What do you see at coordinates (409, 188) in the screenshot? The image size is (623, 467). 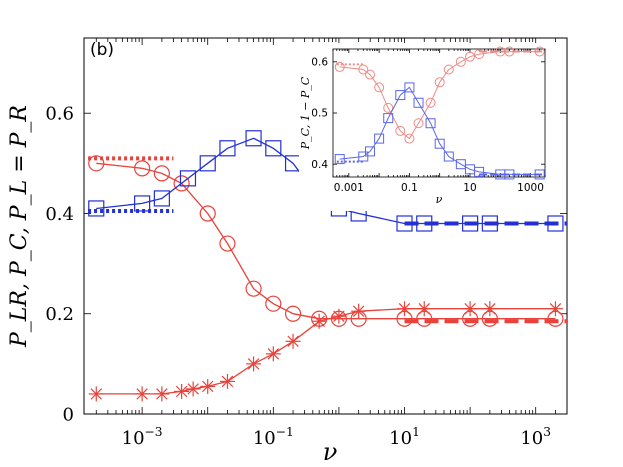 I see `x-tick-label: 0.1` at bounding box center [409, 188].